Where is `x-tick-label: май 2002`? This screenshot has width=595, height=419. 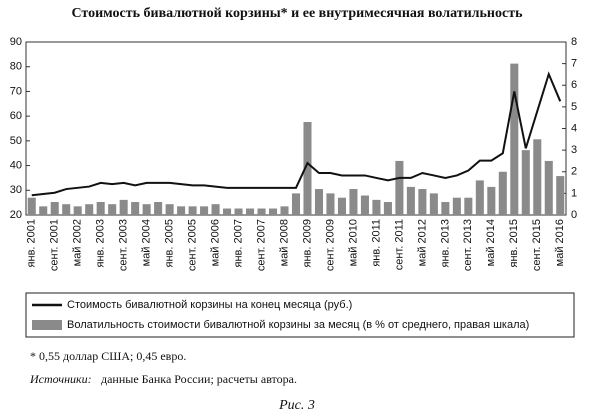 x-tick-label: май 2002 is located at coordinates (78, 242).